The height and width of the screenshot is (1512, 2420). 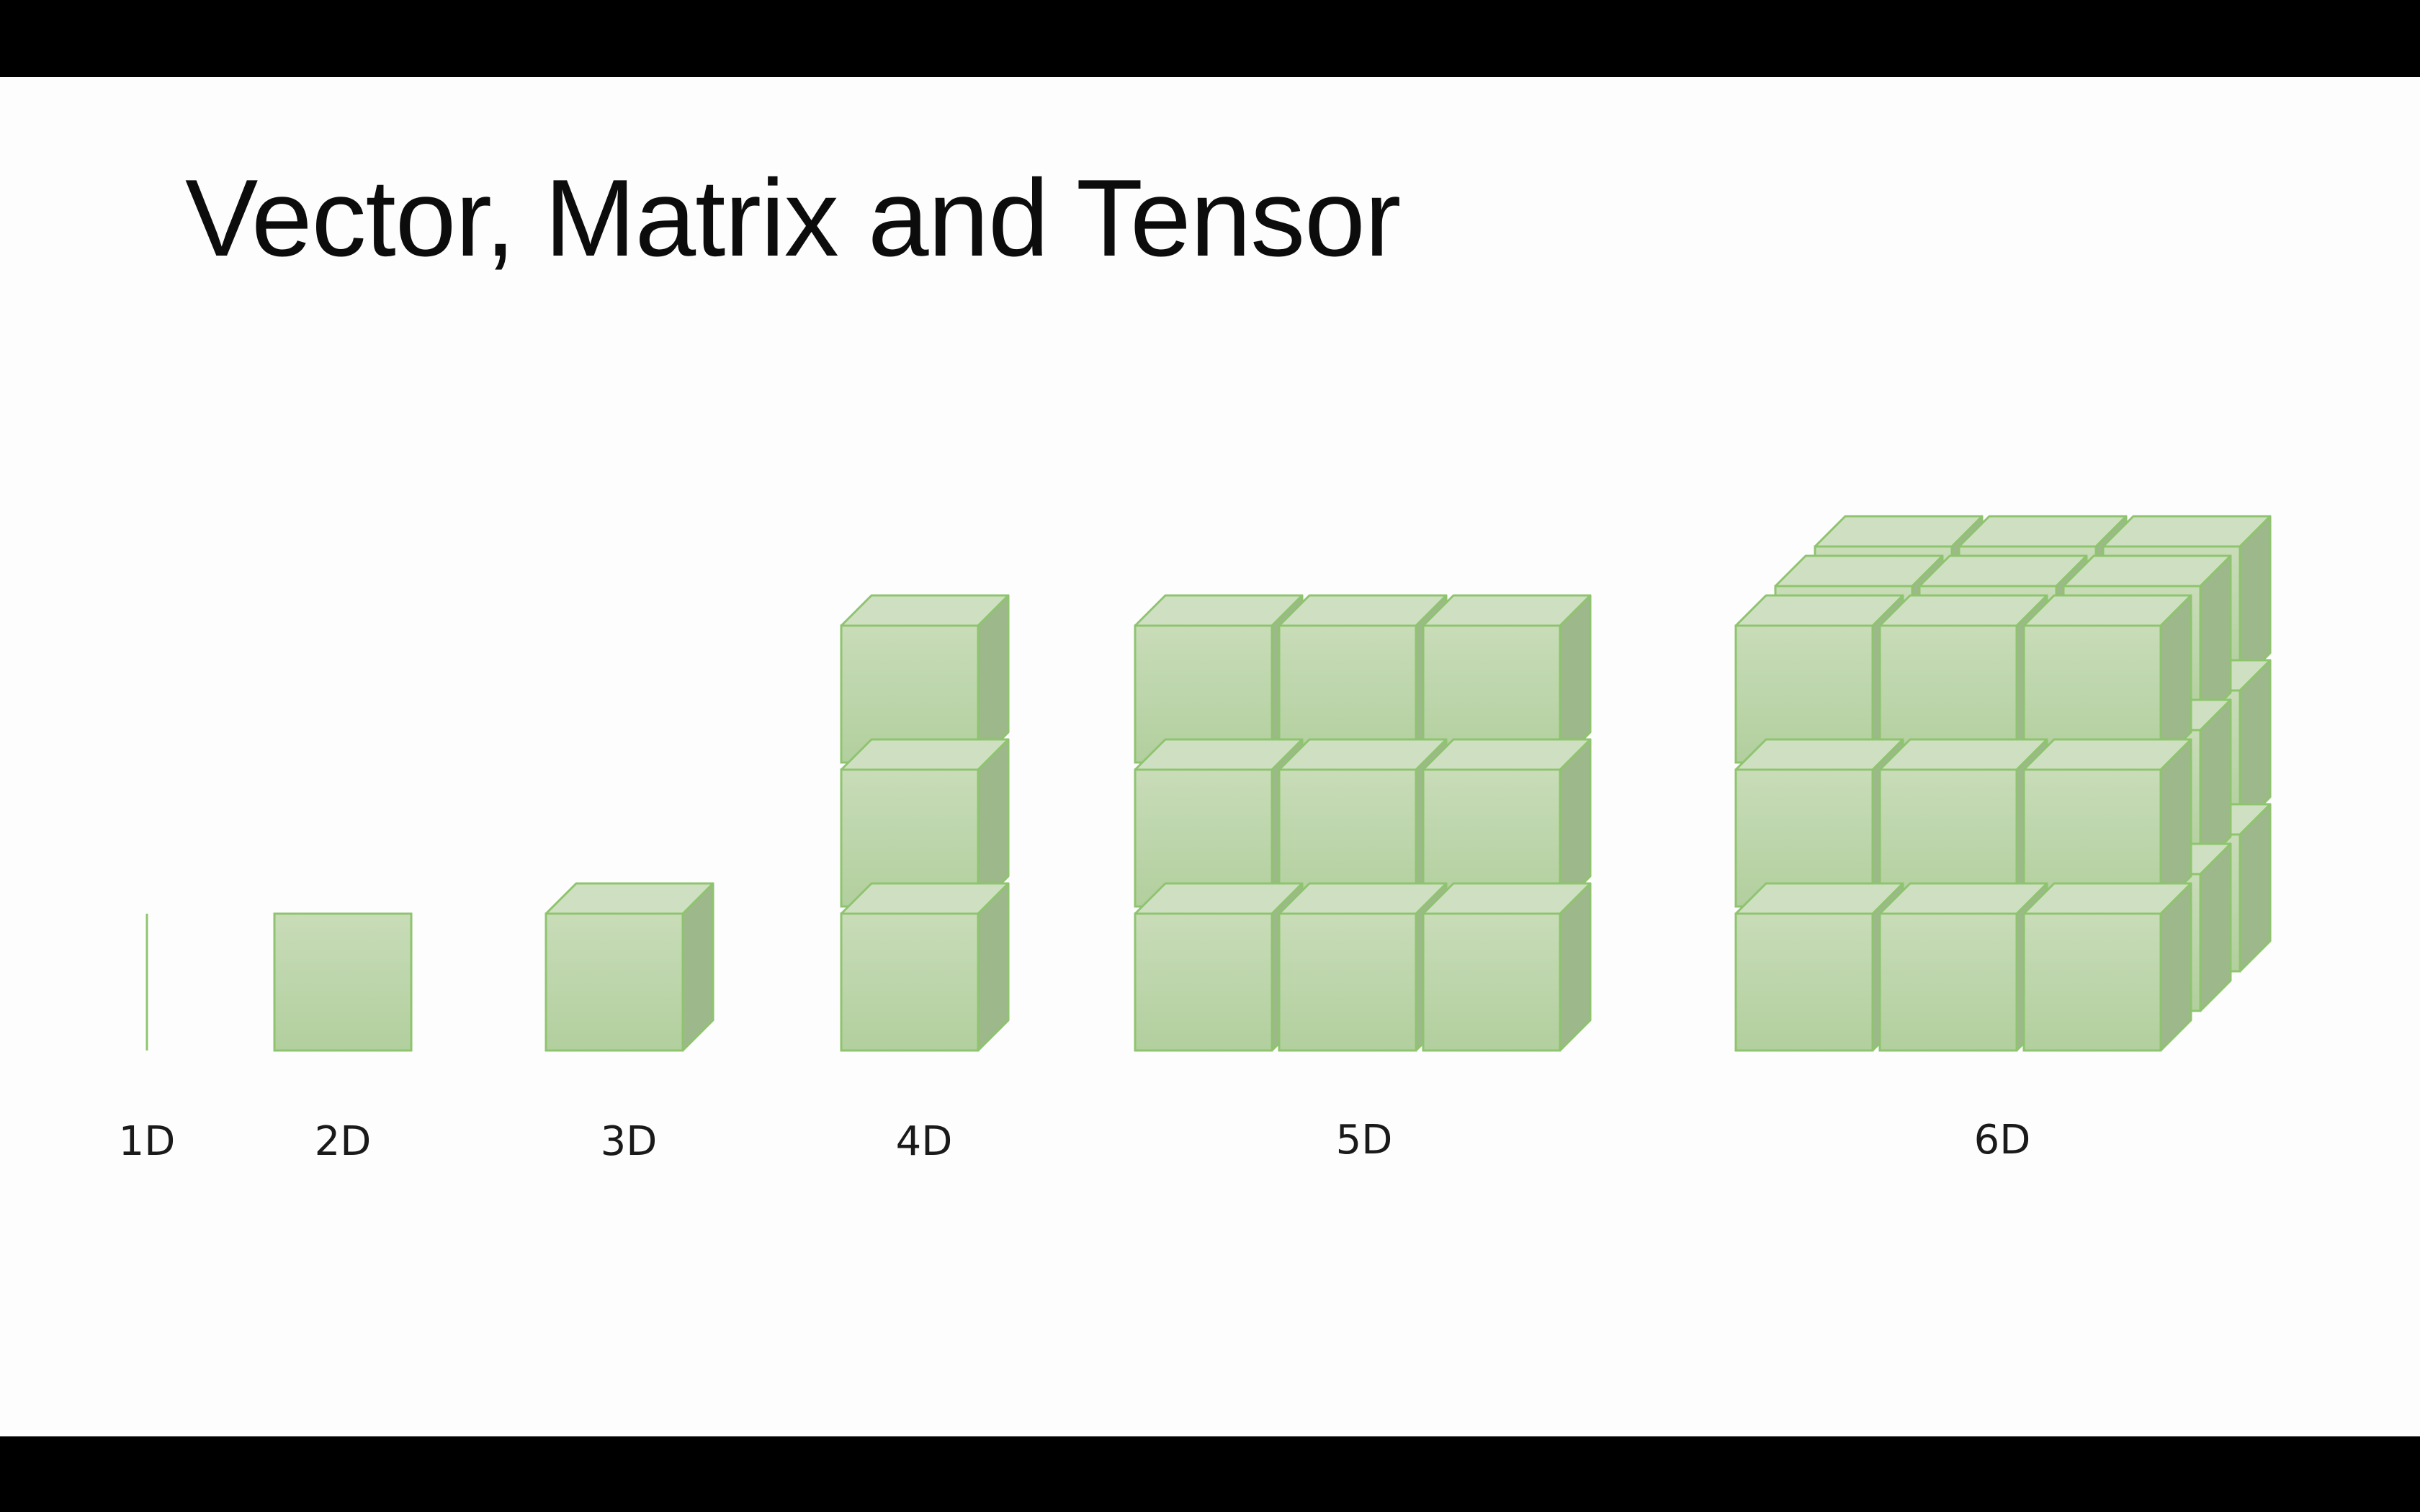 I want to click on label-5d: 5D, so click(x=1364, y=1140).